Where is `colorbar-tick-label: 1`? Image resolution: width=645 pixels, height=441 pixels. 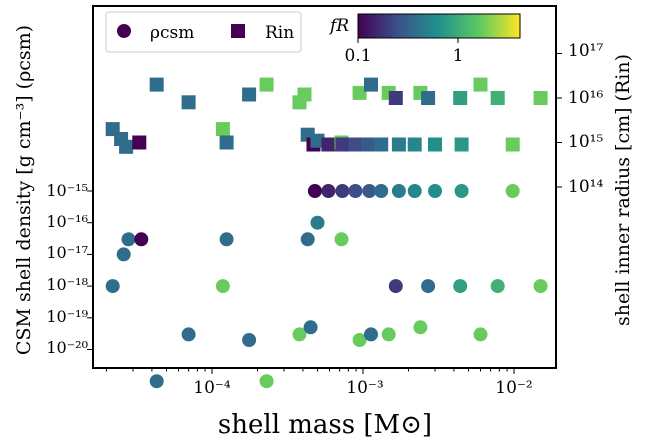 colorbar-tick-label: 1 is located at coordinates (458, 56).